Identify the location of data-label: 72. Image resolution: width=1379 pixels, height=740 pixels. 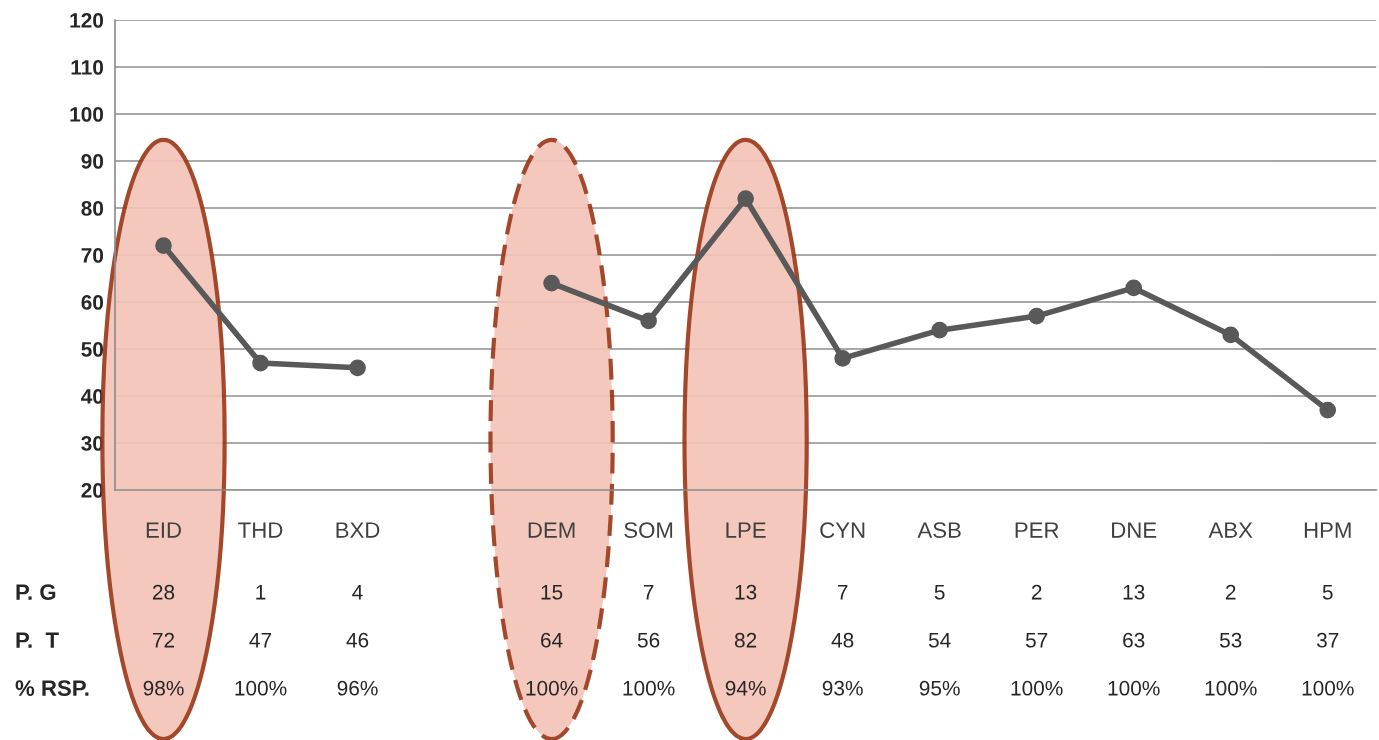
(163, 640).